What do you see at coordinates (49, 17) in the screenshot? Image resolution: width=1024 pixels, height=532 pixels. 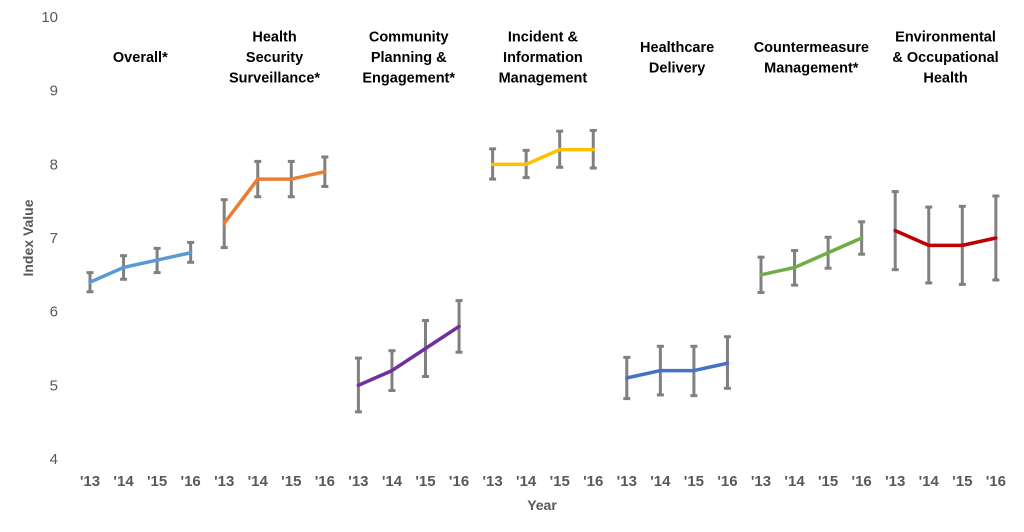 I see `y-tick-label: 10` at bounding box center [49, 17].